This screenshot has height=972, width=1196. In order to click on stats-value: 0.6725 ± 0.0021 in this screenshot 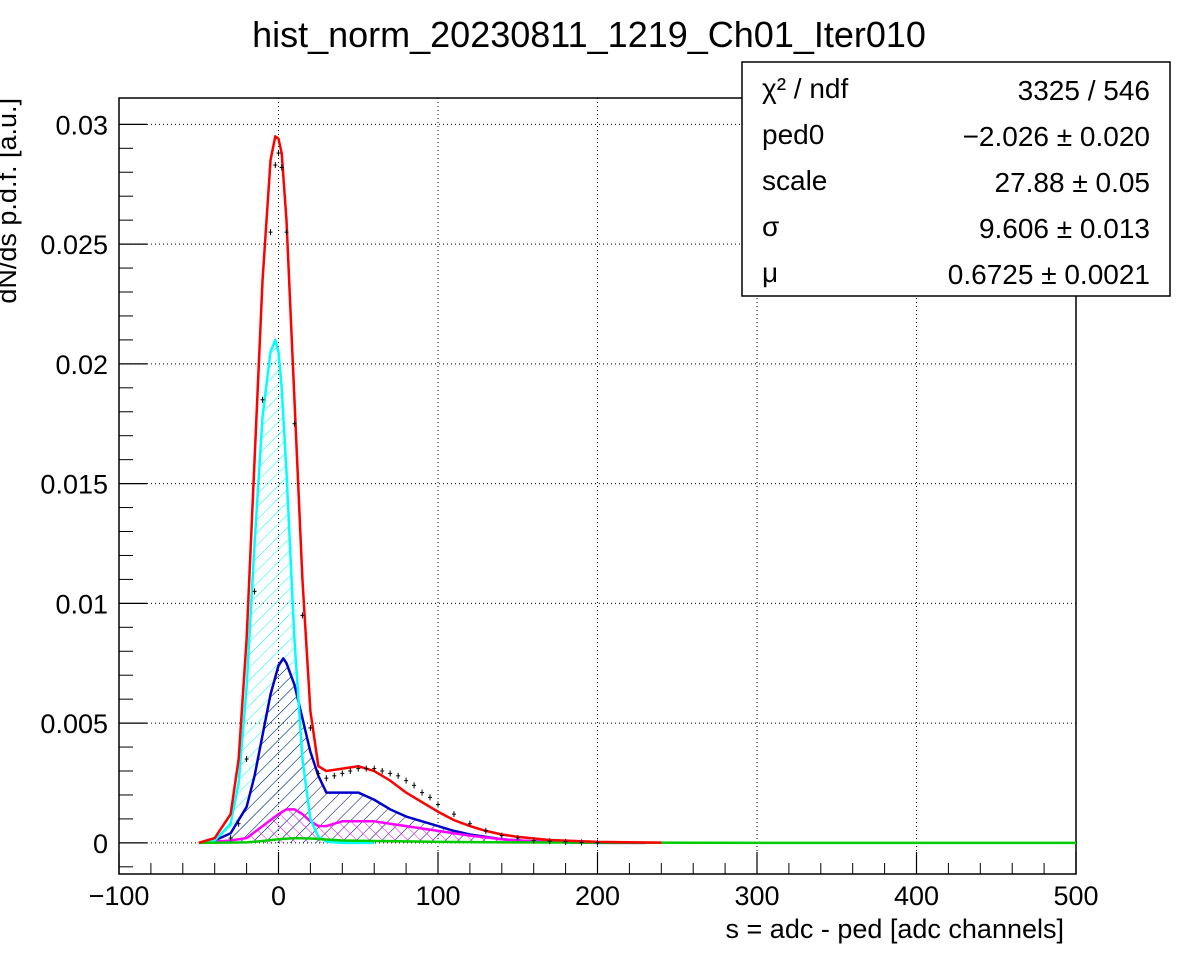, I will do `click(1049, 274)`.